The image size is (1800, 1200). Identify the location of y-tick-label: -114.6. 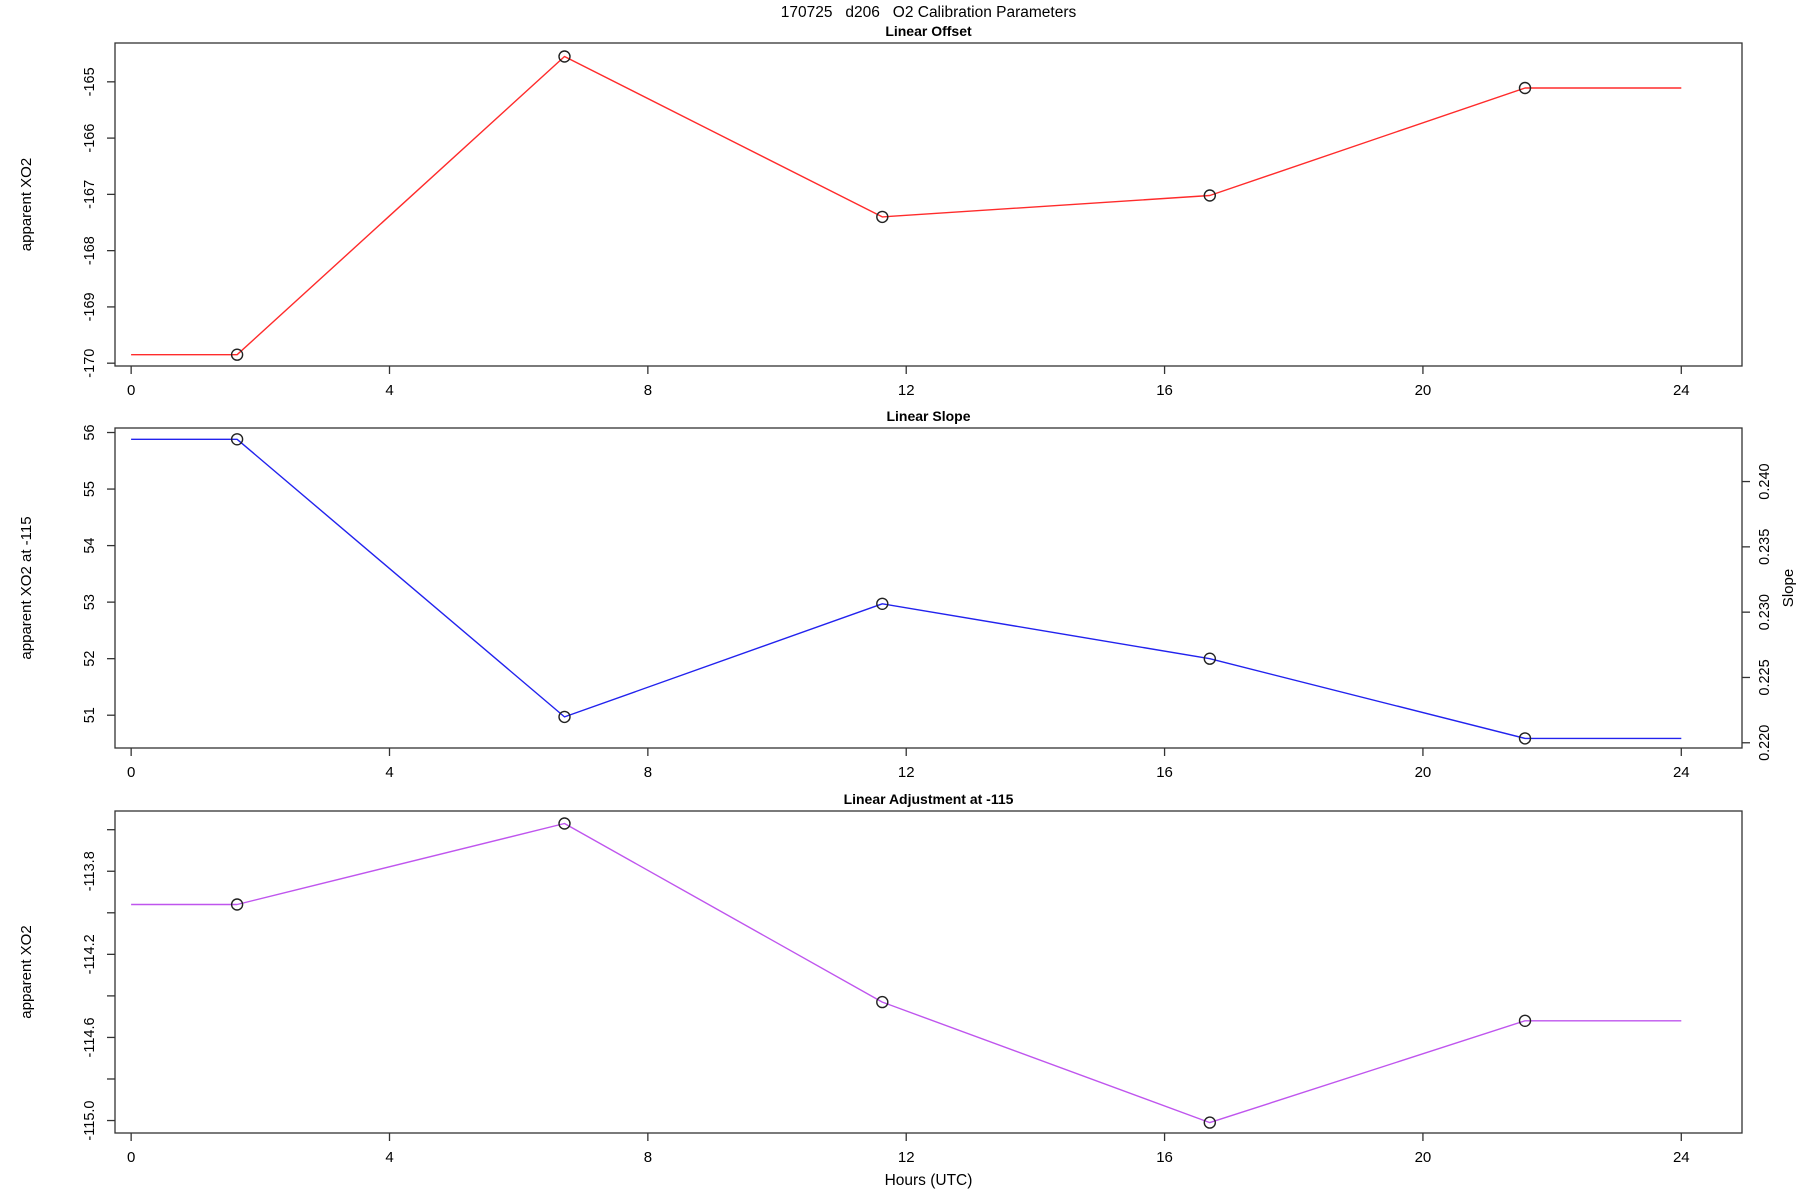
(90, 1037).